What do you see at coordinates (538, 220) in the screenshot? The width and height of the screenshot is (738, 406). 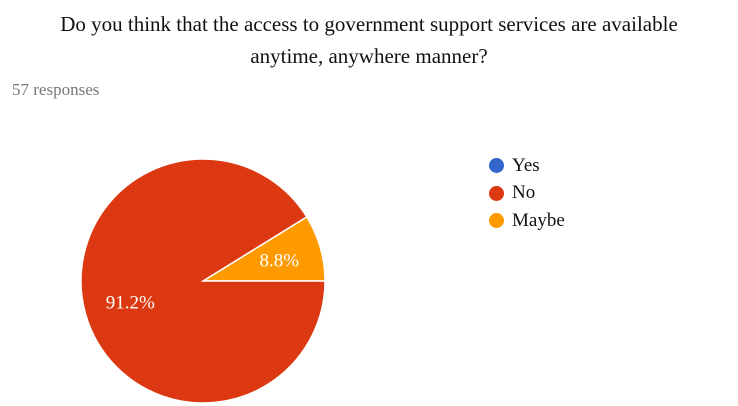 I see `legend-label-maybe: Maybe` at bounding box center [538, 220].